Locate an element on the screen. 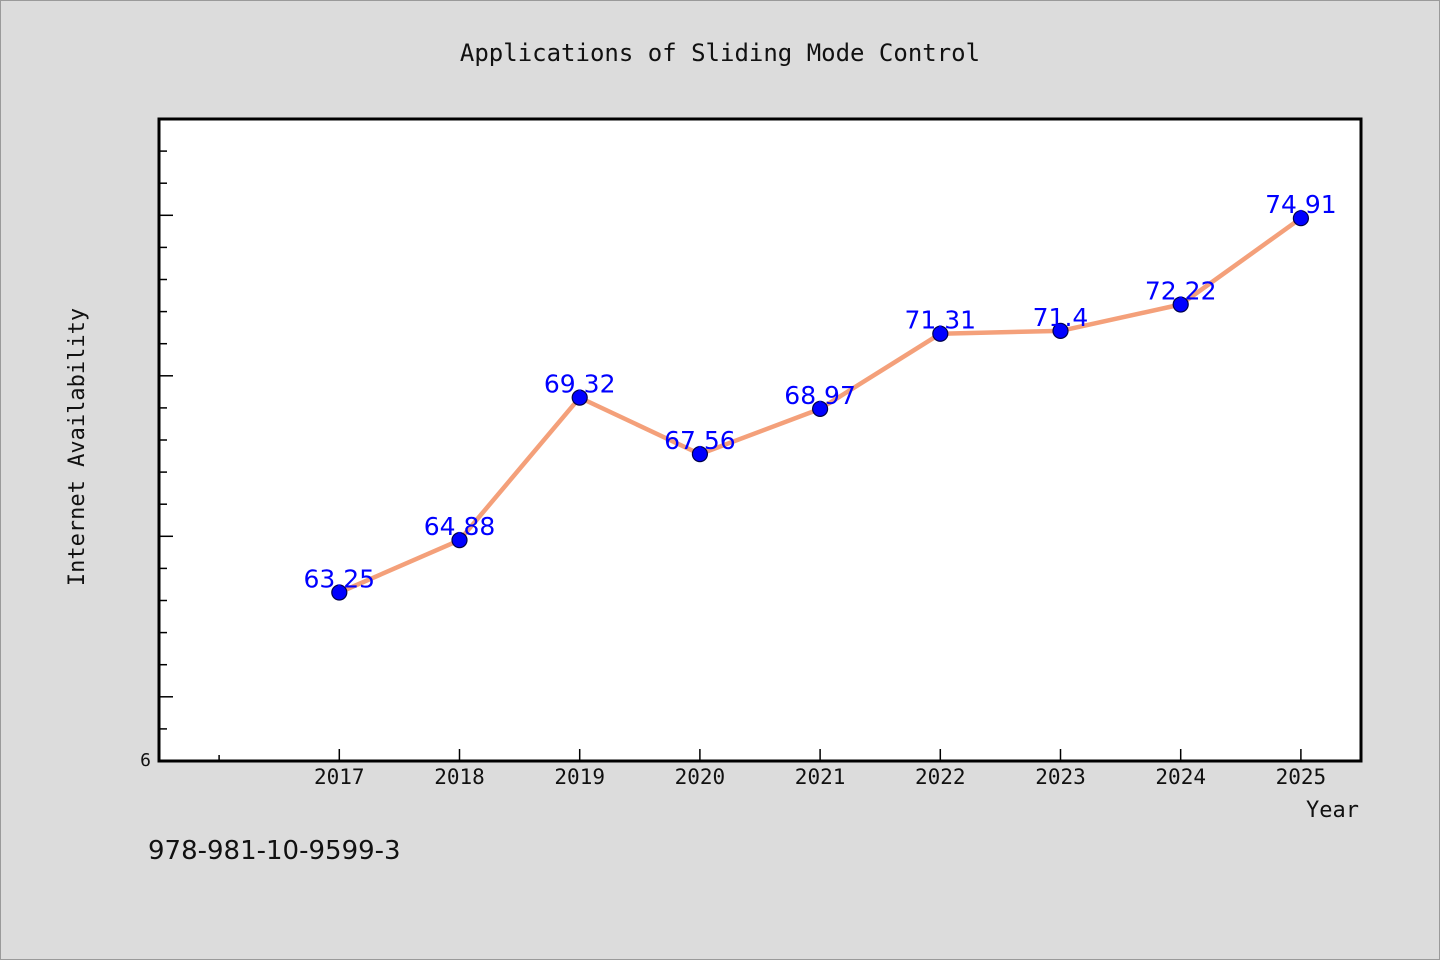 This screenshot has width=1440, height=960. x-tick-label: 2022 is located at coordinates (940, 777).